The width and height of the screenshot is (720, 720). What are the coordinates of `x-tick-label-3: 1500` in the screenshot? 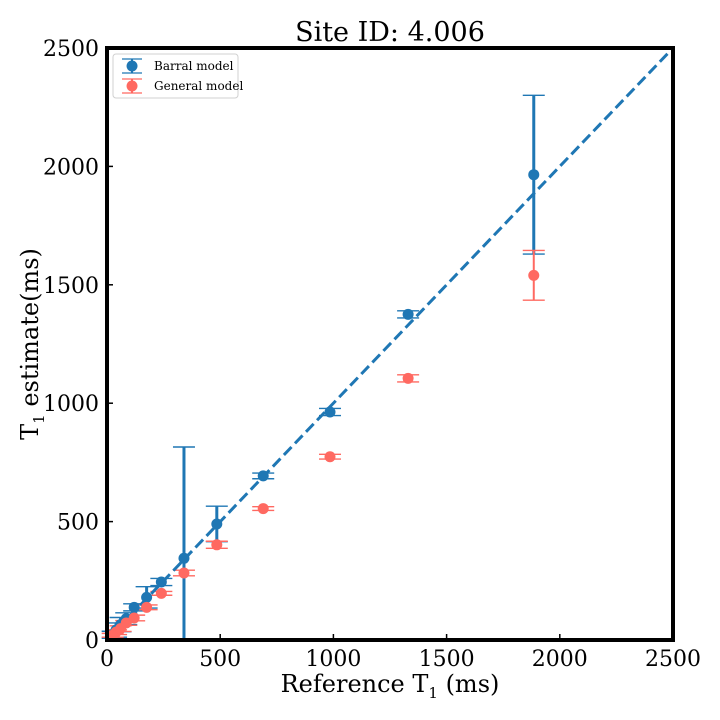 It's located at (447, 659).